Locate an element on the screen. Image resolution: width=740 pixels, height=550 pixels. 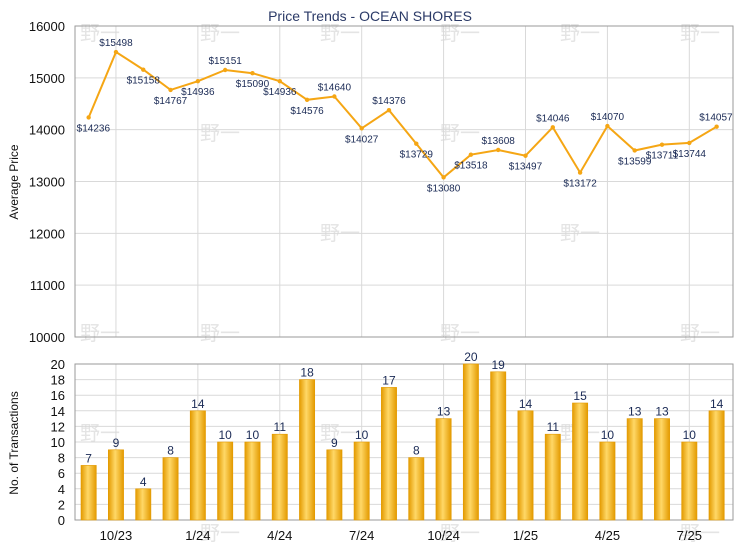
price-value-label: $14236 is located at coordinates (94, 128).